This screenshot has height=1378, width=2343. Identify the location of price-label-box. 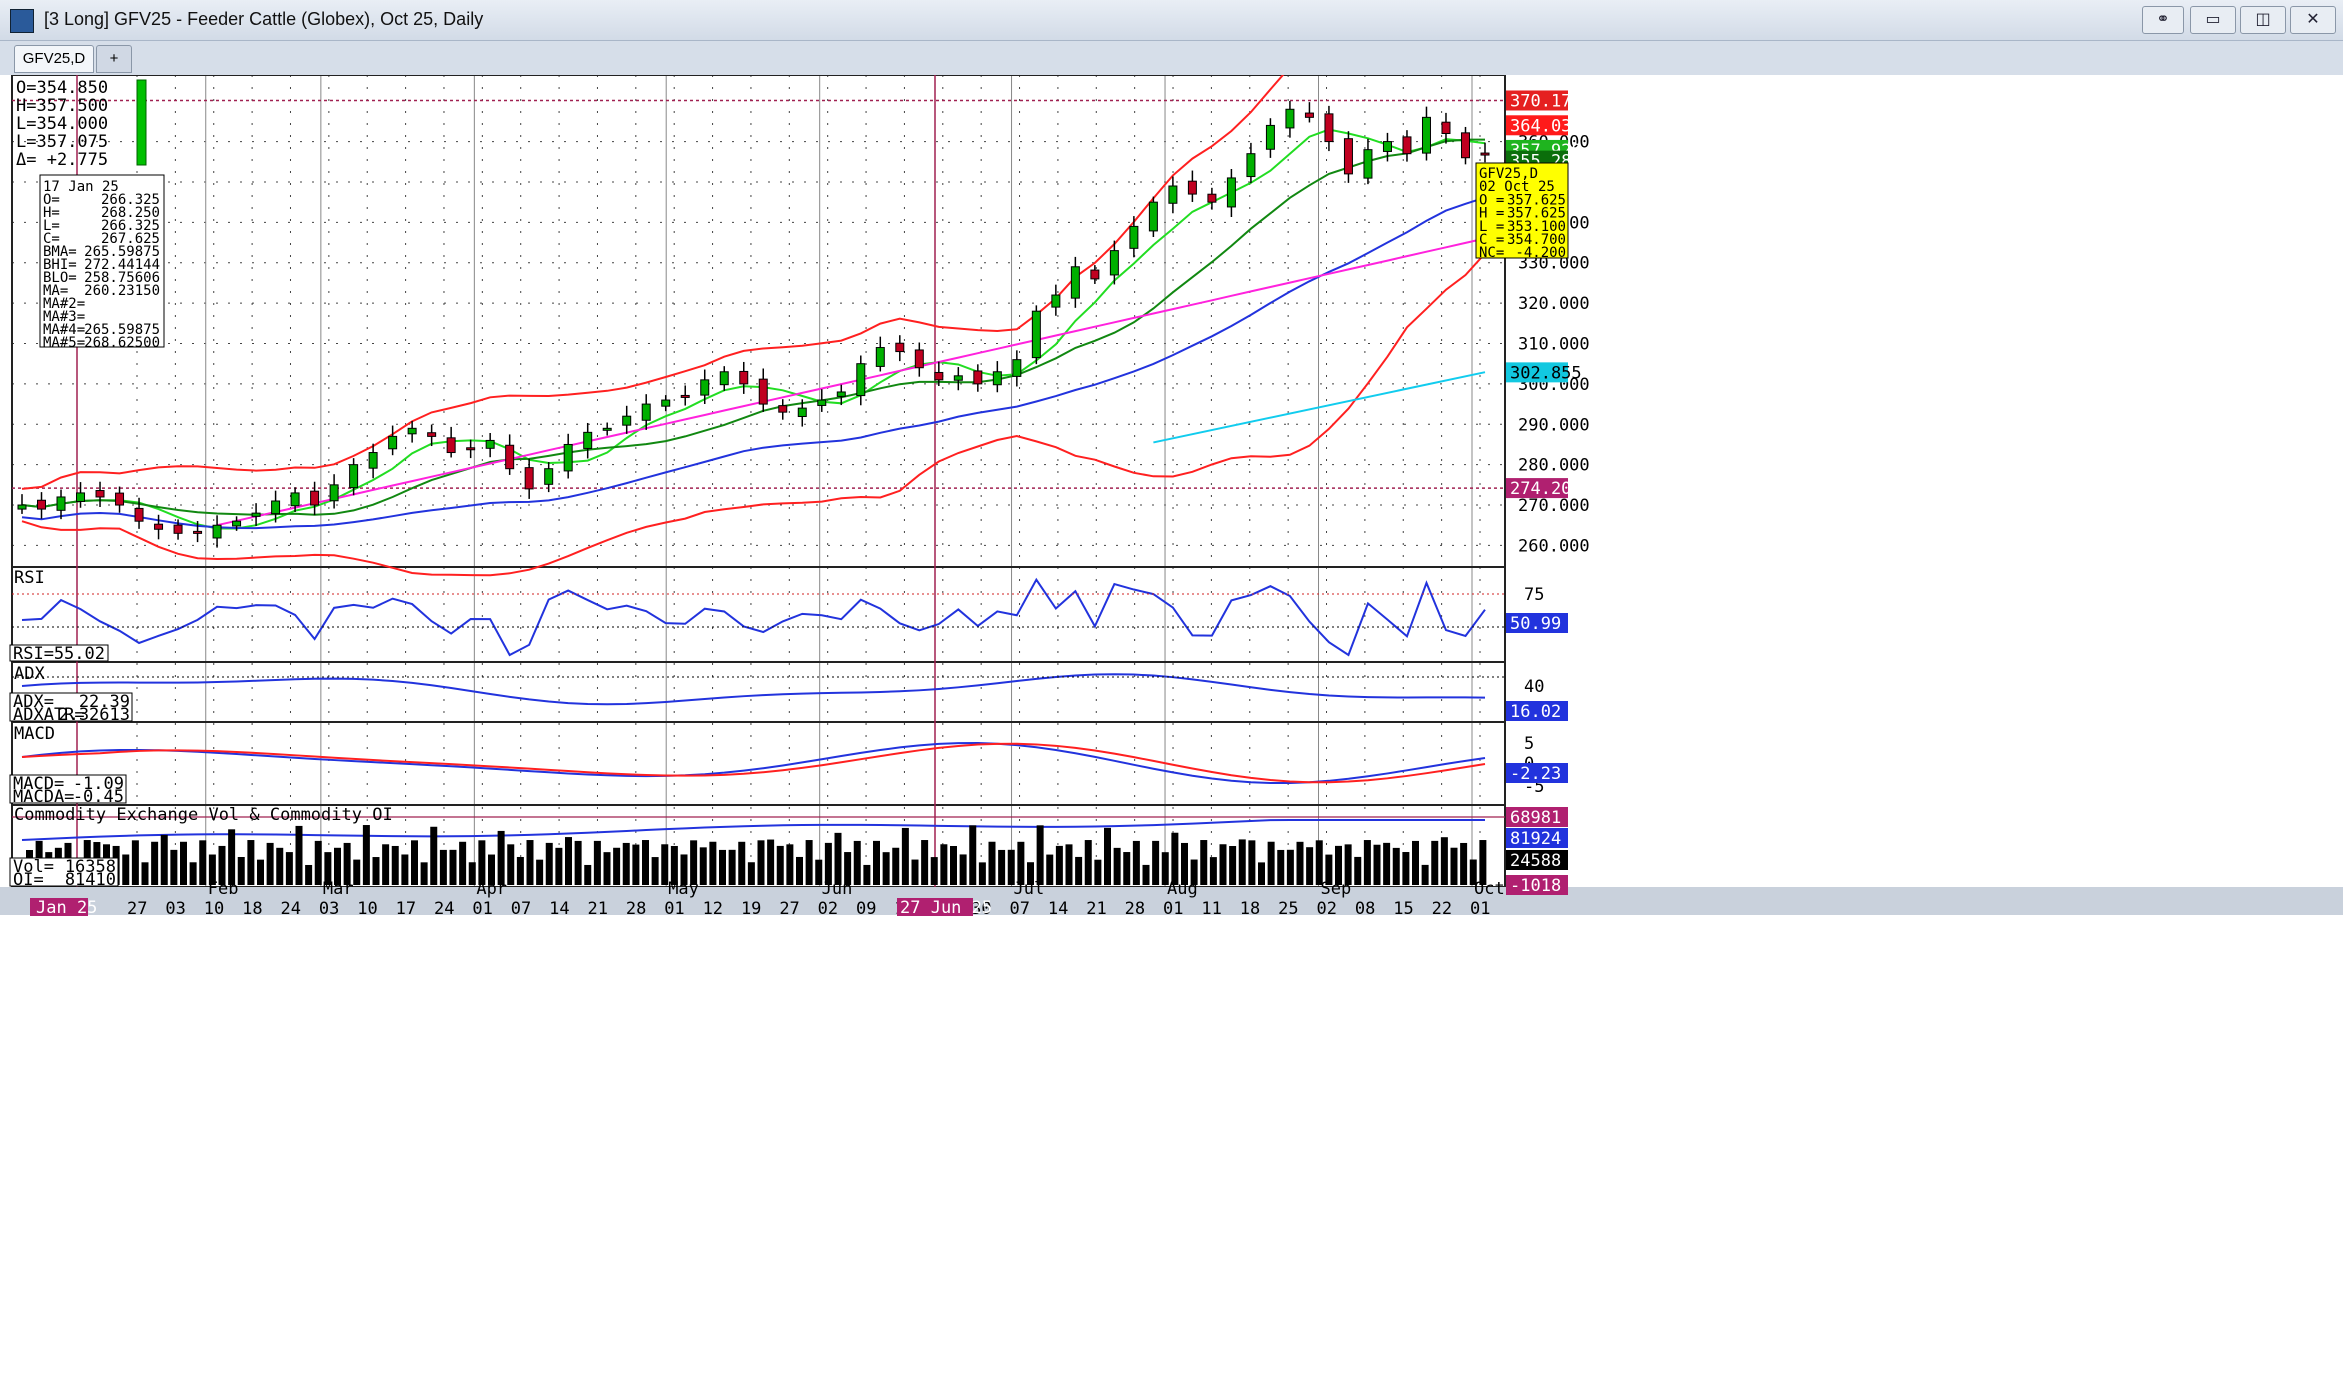
(1537, 488).